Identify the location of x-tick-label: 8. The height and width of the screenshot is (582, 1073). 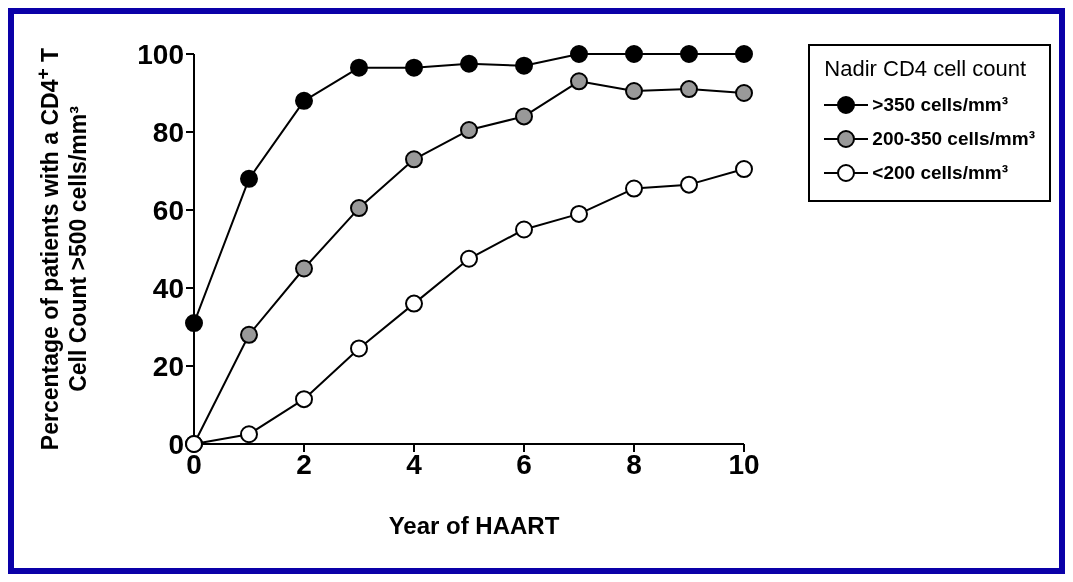
(634, 464).